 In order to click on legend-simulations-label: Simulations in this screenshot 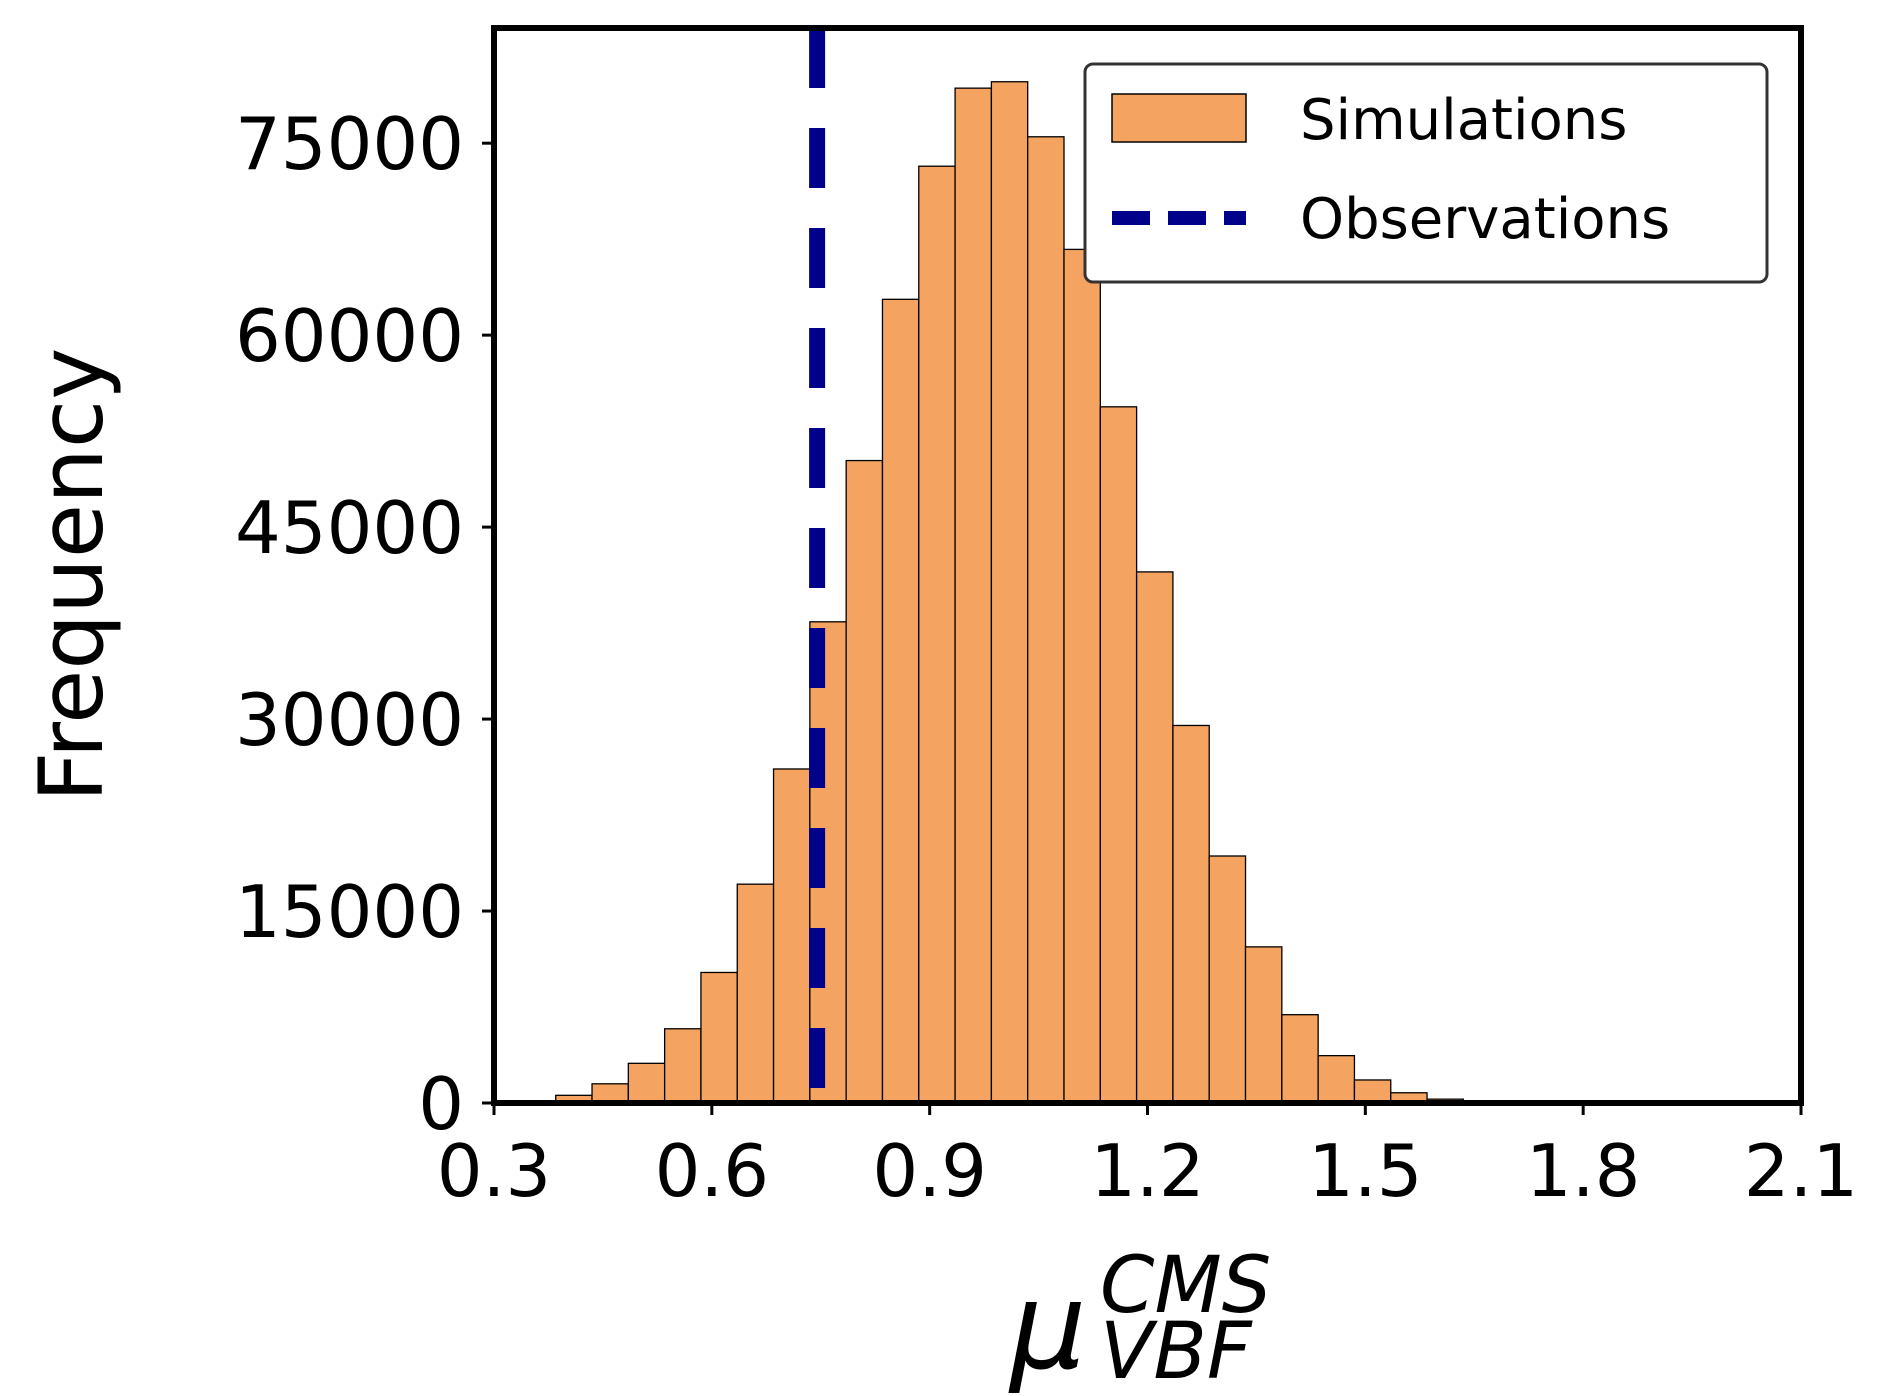, I will do `click(1463, 120)`.